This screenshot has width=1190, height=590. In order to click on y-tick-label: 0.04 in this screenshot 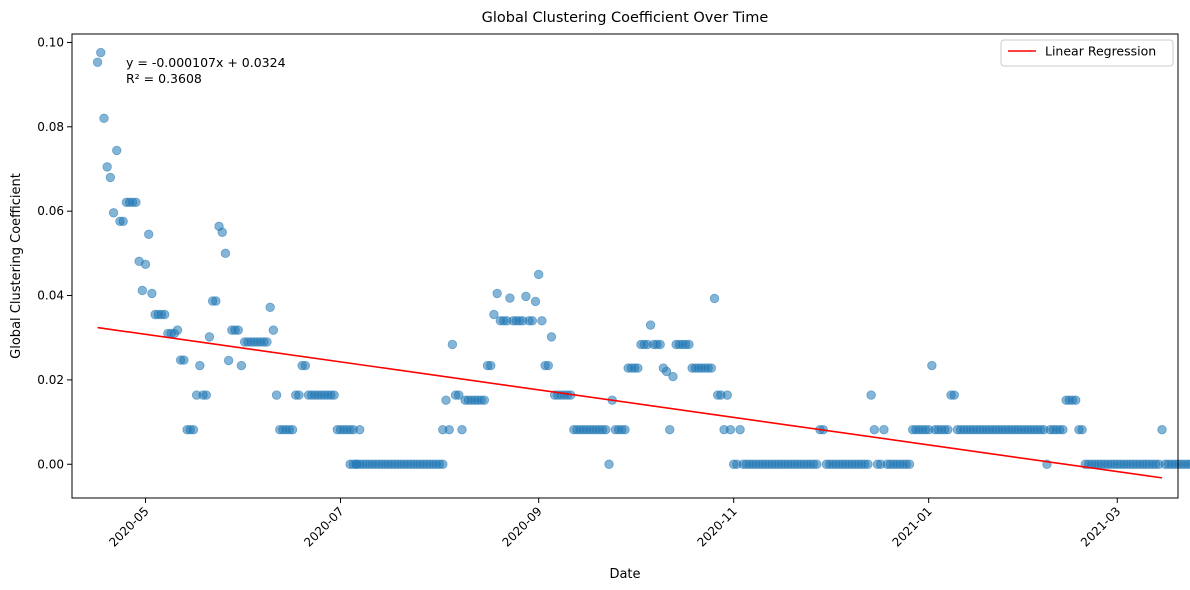, I will do `click(50, 296)`.